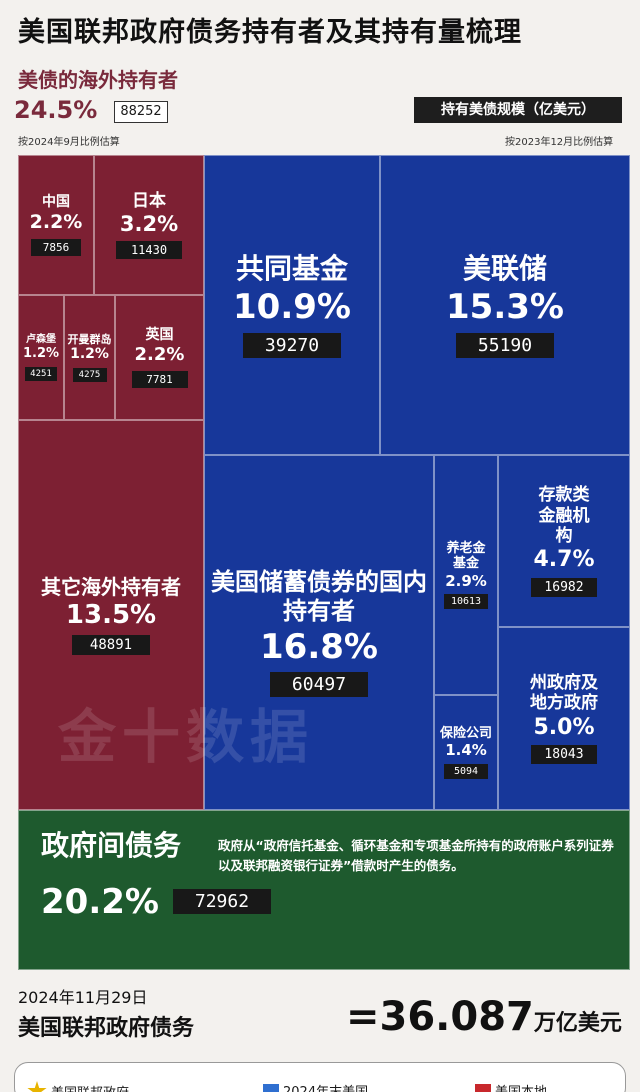 Image resolution: width=640 pixels, height=1092 pixels. What do you see at coordinates (90, 1087) in the screenshot?
I see `legend-label: 美国联邦政府` at bounding box center [90, 1087].